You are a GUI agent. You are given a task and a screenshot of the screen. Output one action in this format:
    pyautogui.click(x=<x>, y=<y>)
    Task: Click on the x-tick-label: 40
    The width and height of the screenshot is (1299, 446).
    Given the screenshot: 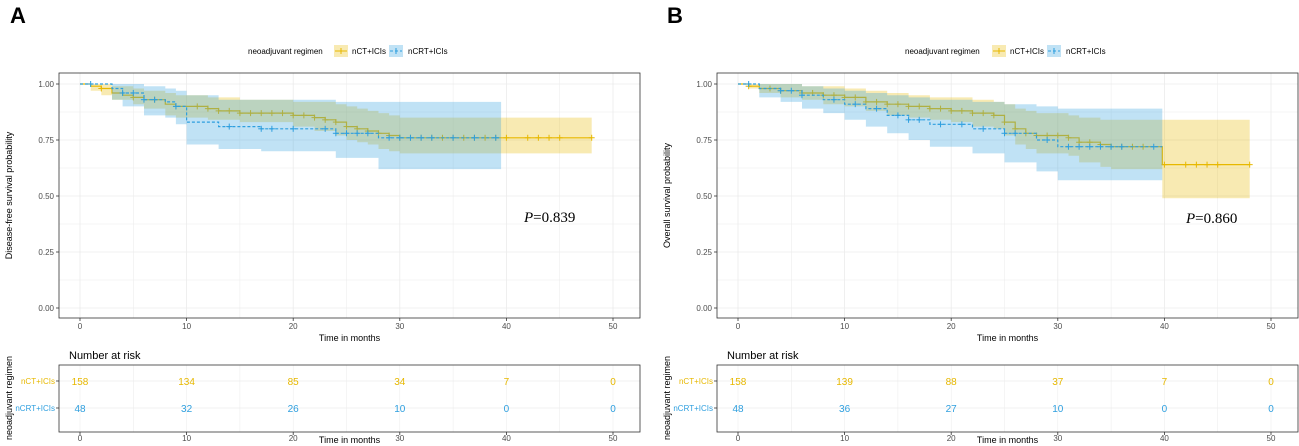 What is the action you would take?
    pyautogui.click(x=506, y=326)
    